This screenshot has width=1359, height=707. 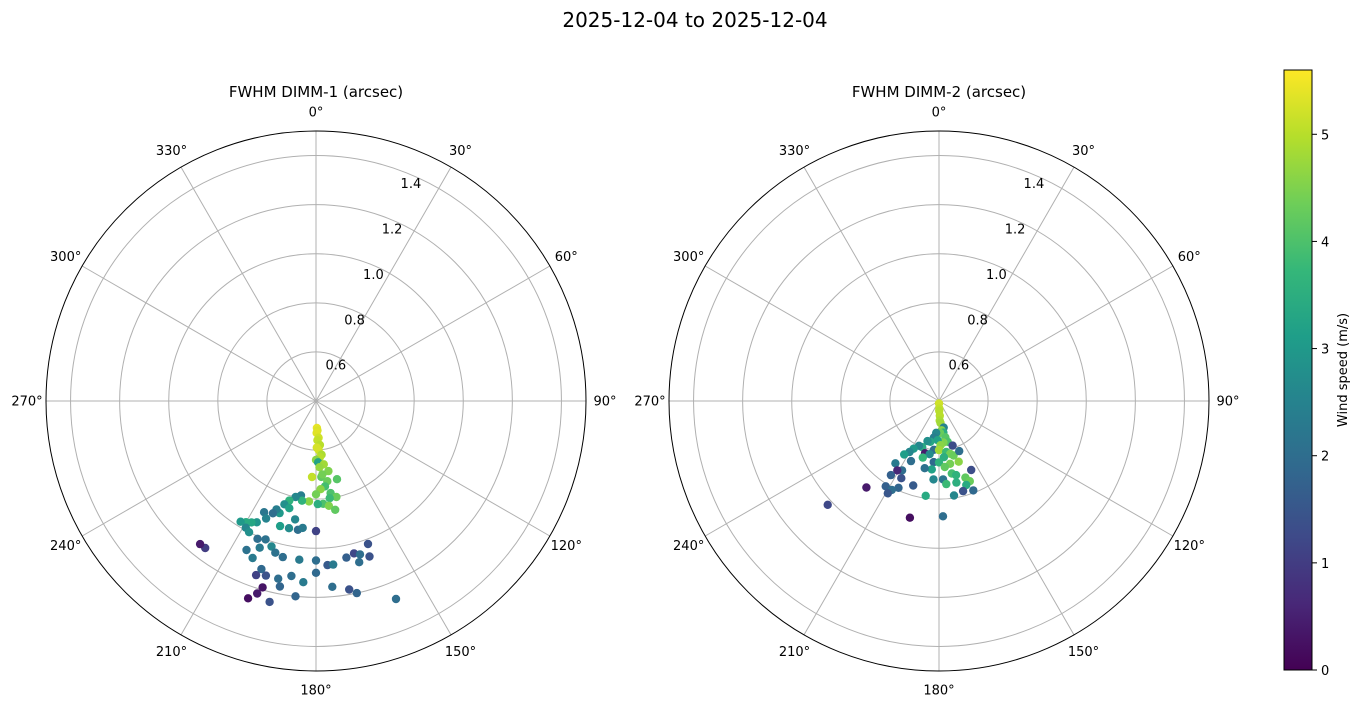 I want to click on colorbar-tick-label: 1, so click(x=1325, y=564).